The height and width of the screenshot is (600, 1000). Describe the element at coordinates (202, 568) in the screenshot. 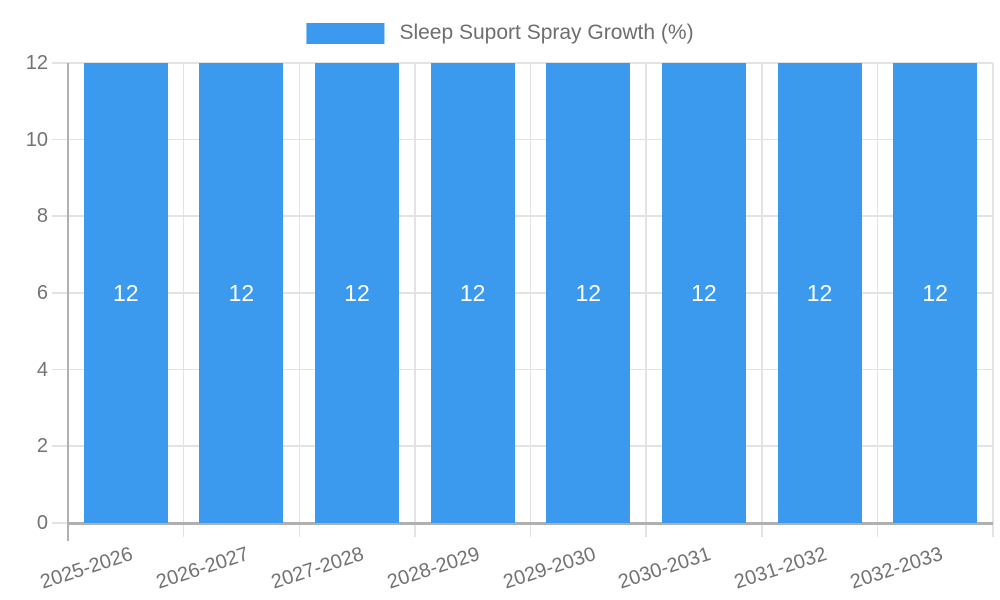

I see `x-axis-category-label: 2026-2027` at that location.